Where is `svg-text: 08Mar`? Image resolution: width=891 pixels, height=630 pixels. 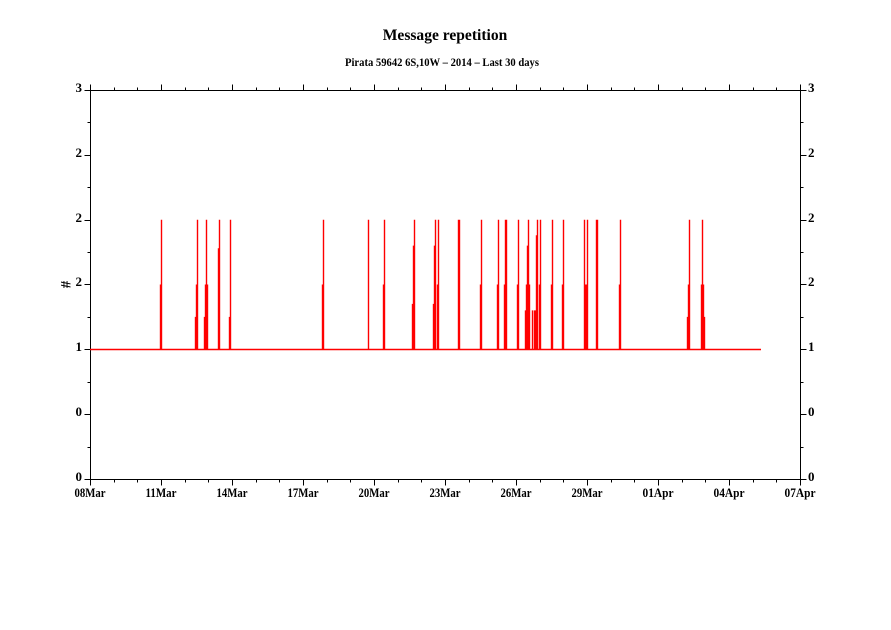 svg-text: 08Mar is located at coordinates (90, 492).